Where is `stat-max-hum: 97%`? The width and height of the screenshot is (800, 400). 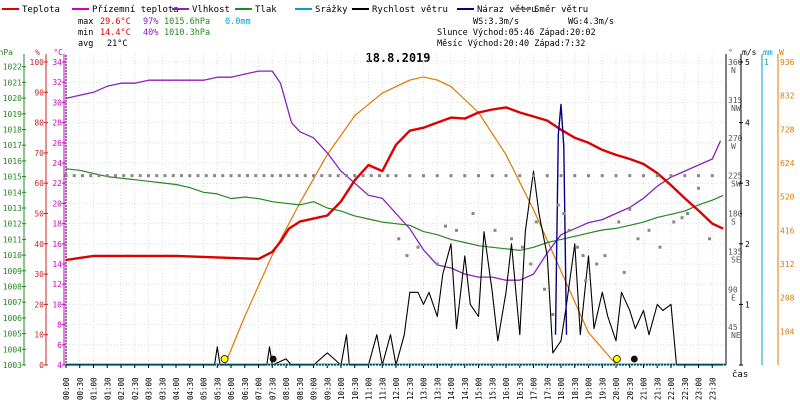
stat-max-hum: 97% is located at coordinates (150, 22).